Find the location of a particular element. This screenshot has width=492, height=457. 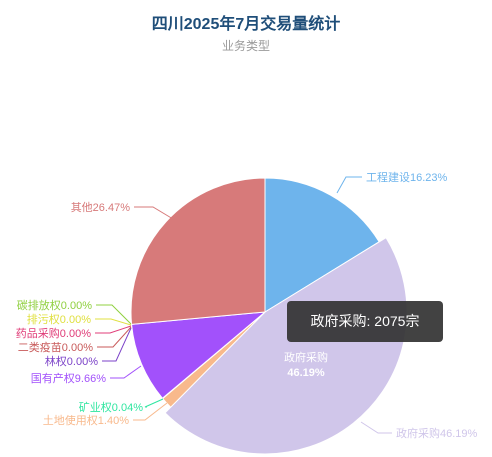

tooltip: 政府采购: 2075宗 is located at coordinates (365, 321).